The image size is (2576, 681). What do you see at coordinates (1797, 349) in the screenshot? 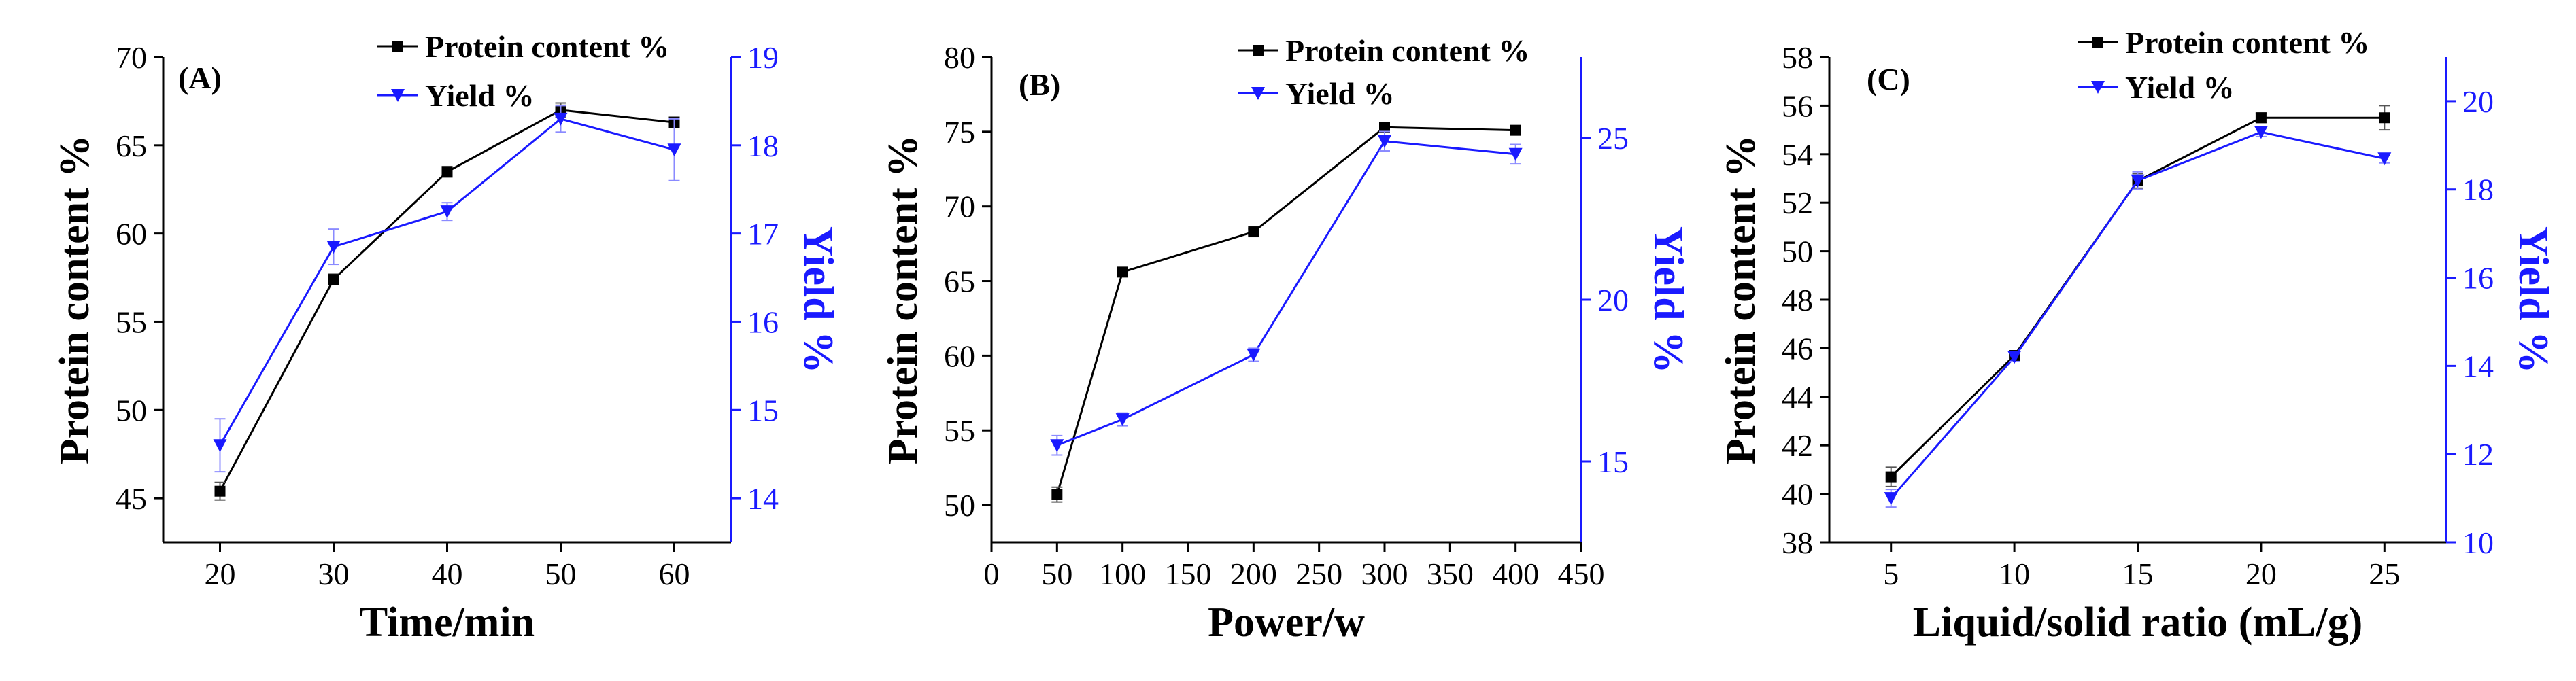
I see `left-y-tick-label: 46` at bounding box center [1797, 349].